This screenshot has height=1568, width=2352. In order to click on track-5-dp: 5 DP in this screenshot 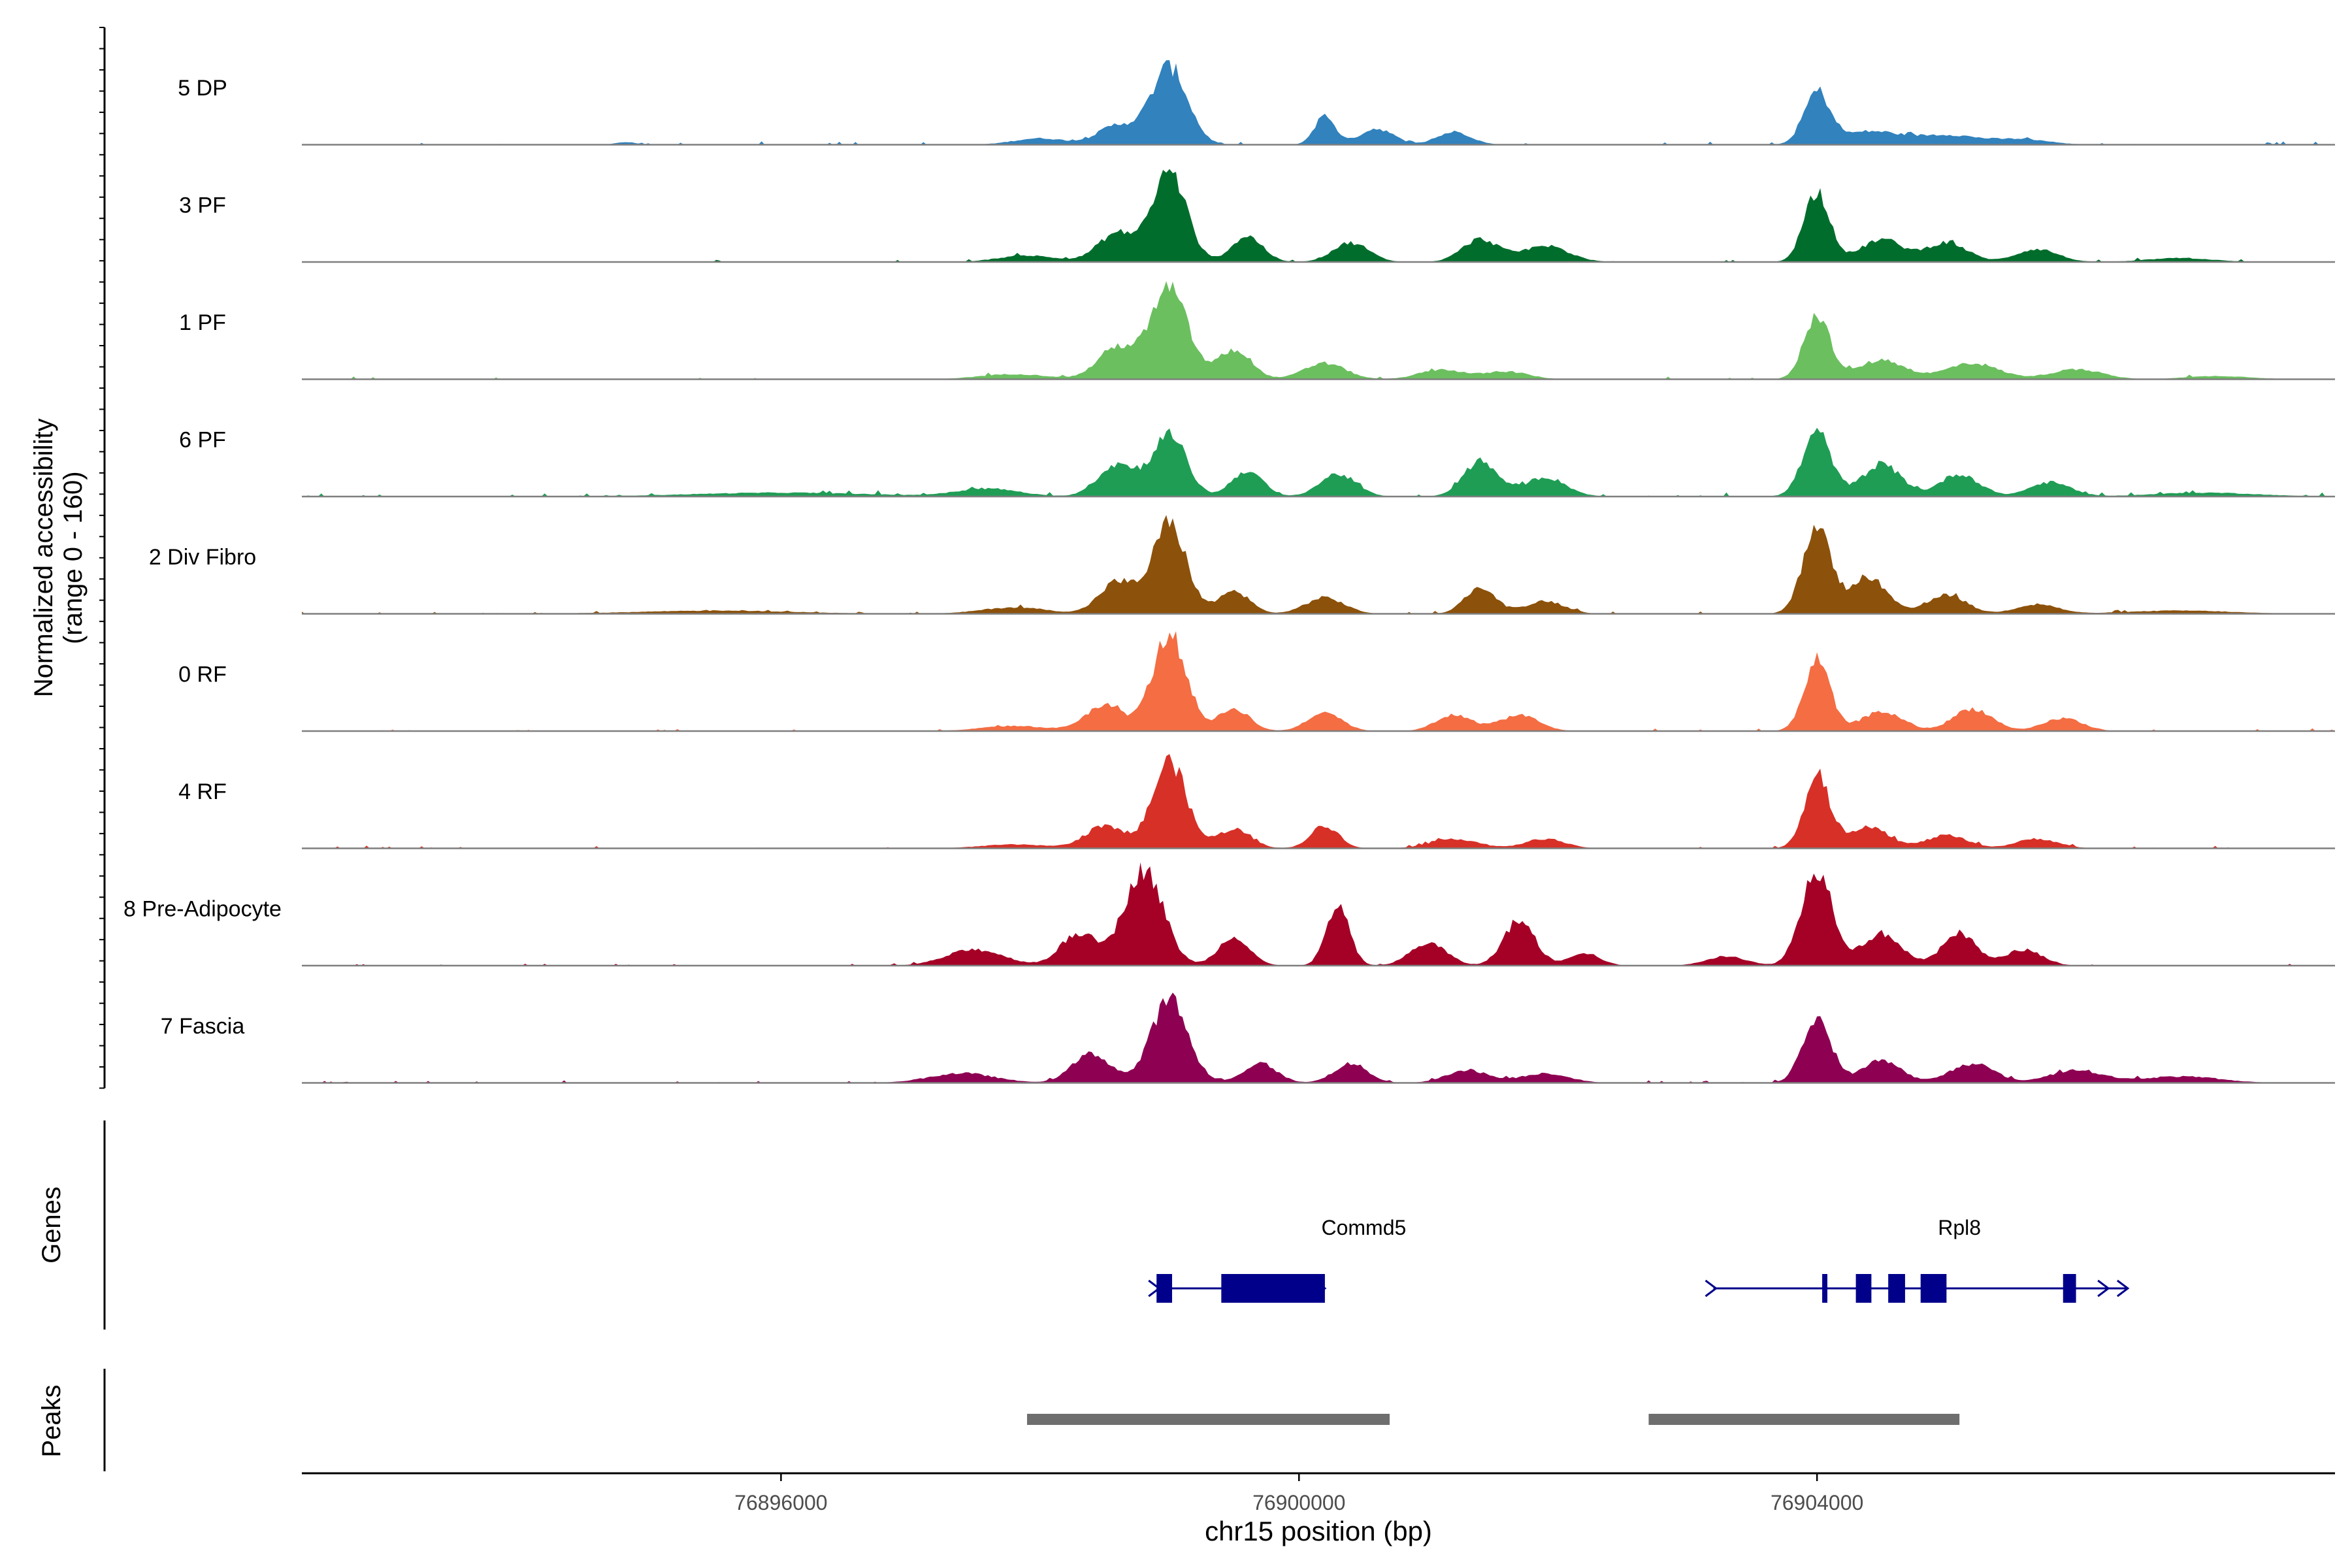, I will do `click(1256, 103)`.